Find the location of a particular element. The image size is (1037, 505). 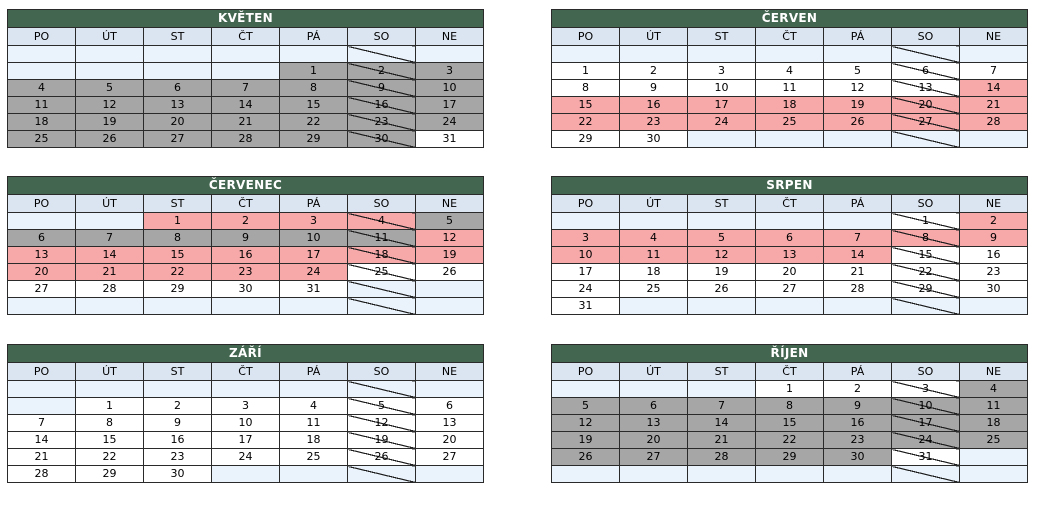

day-cell: 13 is located at coordinates (789, 255).